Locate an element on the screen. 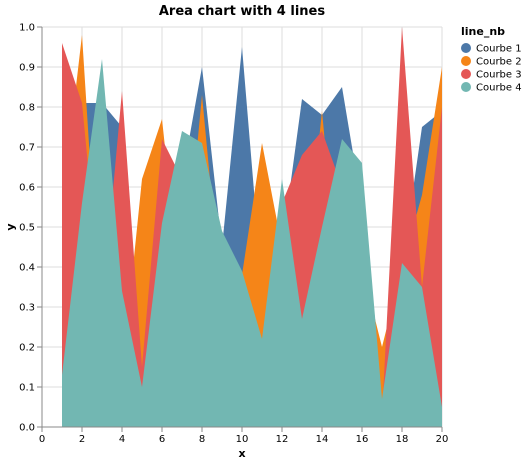 The width and height of the screenshot is (525, 464). x-tick-label: 6 is located at coordinates (162, 439).